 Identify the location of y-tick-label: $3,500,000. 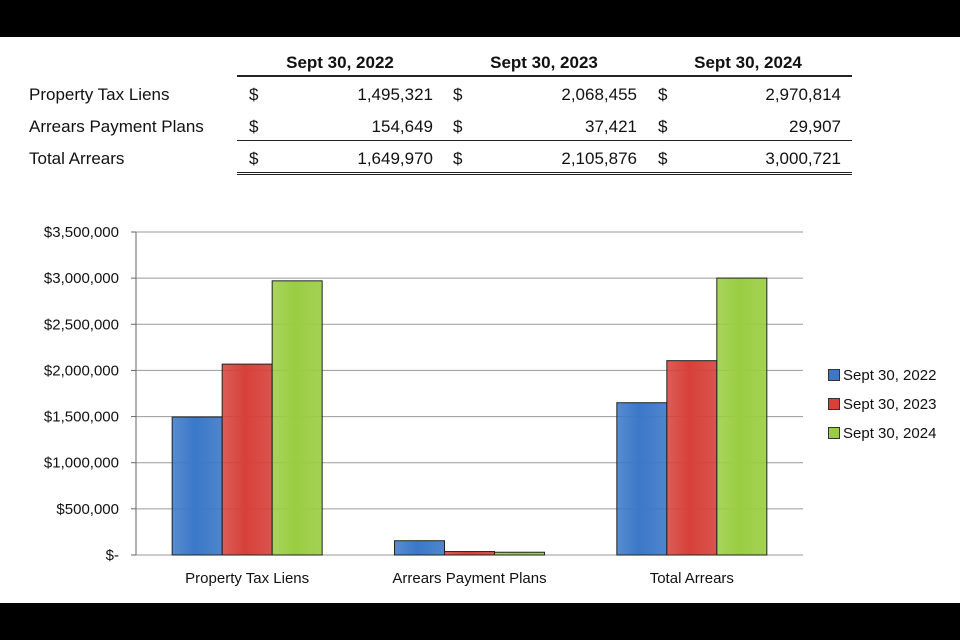
(81, 232).